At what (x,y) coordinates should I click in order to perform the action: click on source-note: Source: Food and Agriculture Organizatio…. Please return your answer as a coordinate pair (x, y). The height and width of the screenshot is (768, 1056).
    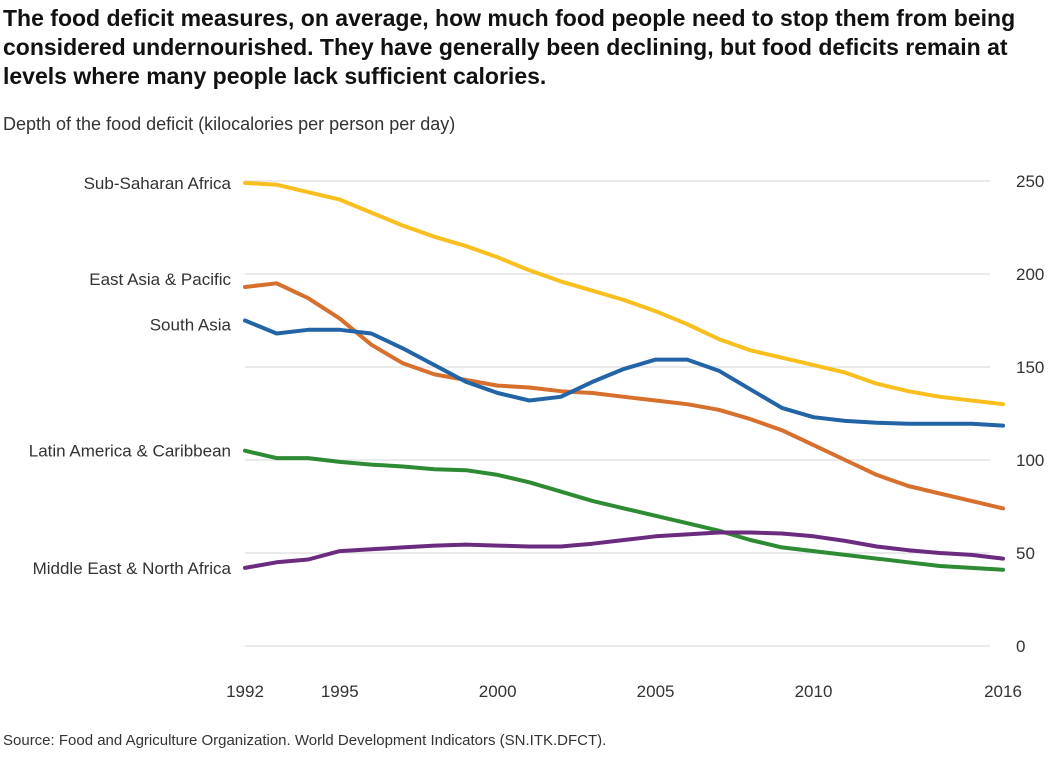
    Looking at the image, I should click on (305, 740).